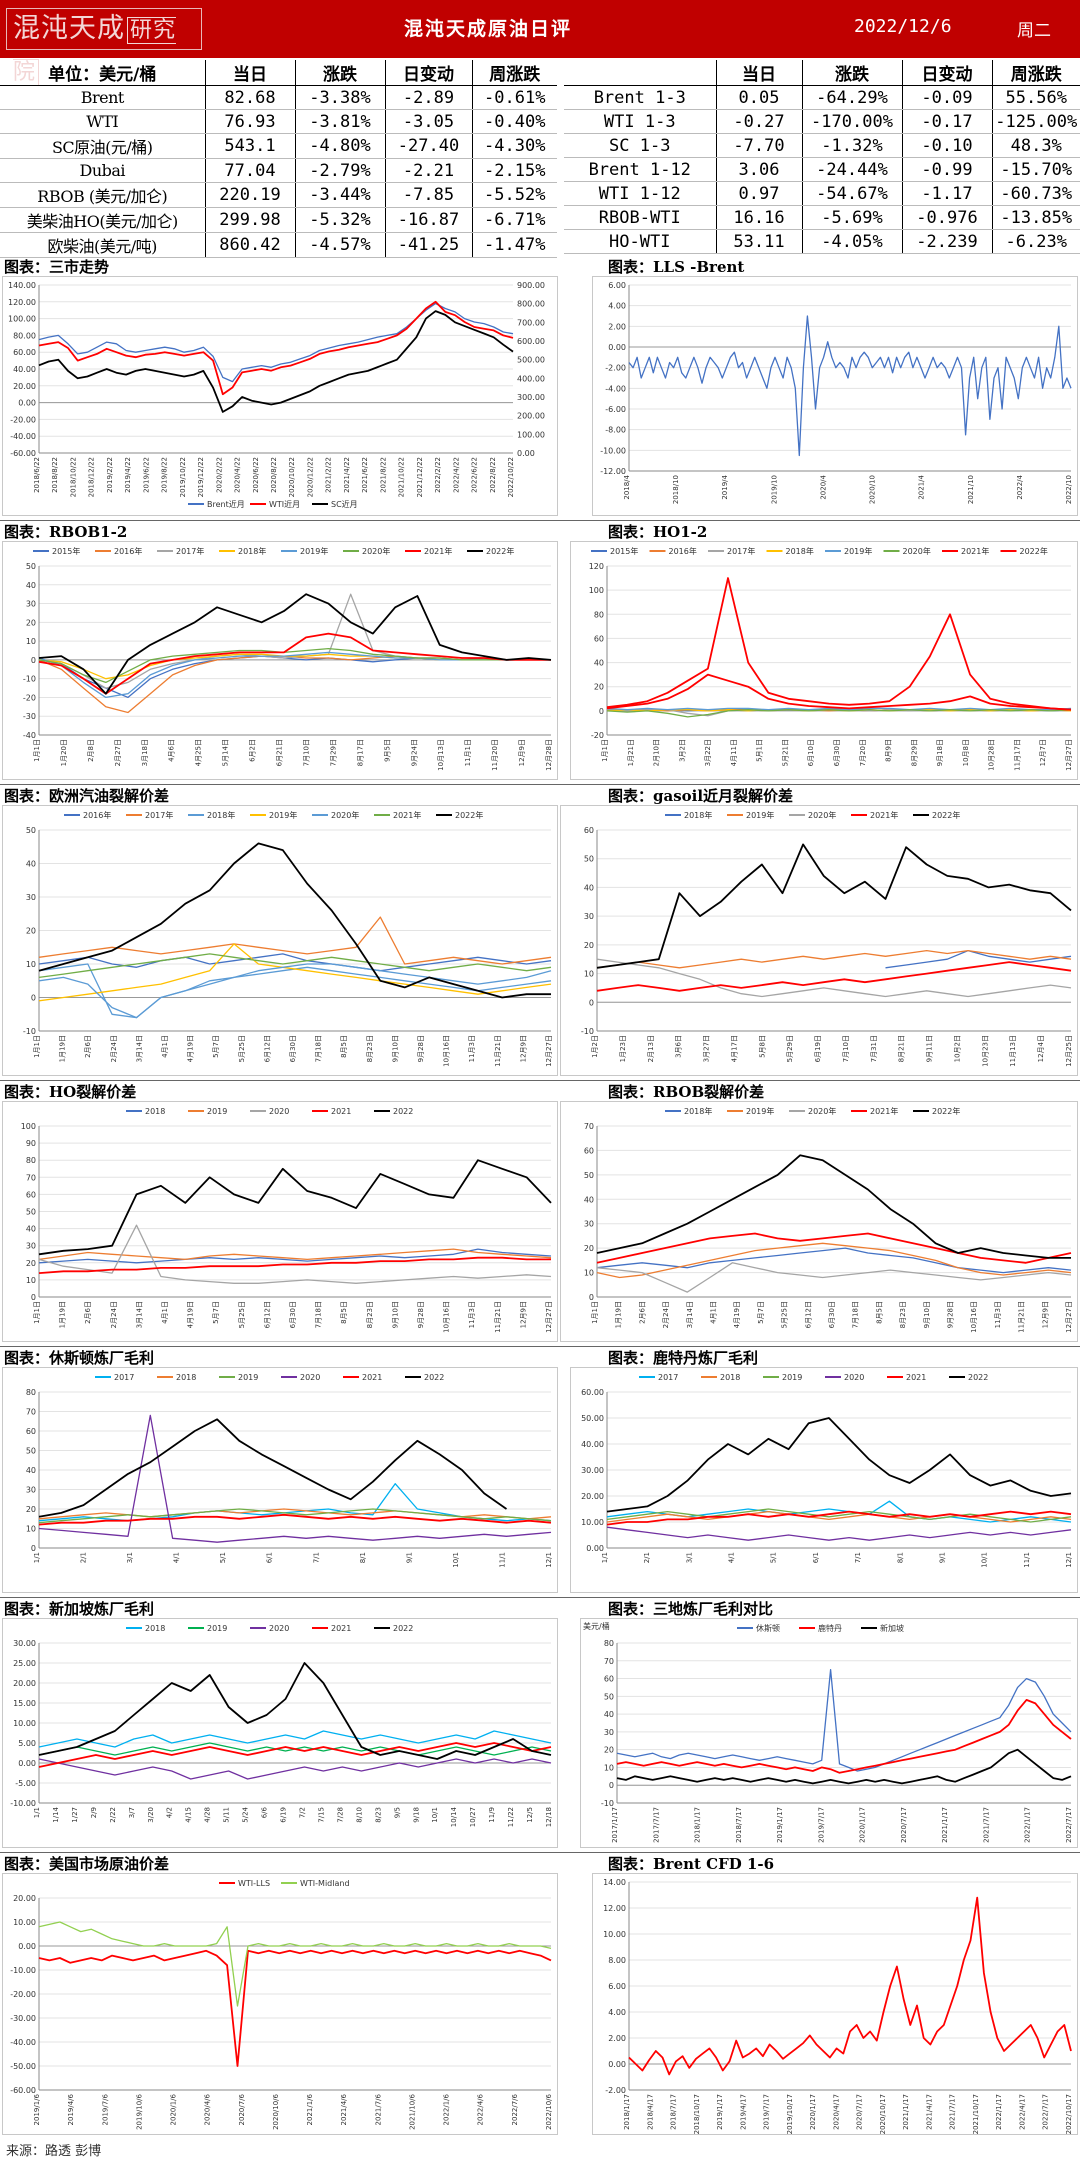  Describe the element at coordinates (531, 416) in the screenshot. I see `y2-tick-label: 200.00` at that location.